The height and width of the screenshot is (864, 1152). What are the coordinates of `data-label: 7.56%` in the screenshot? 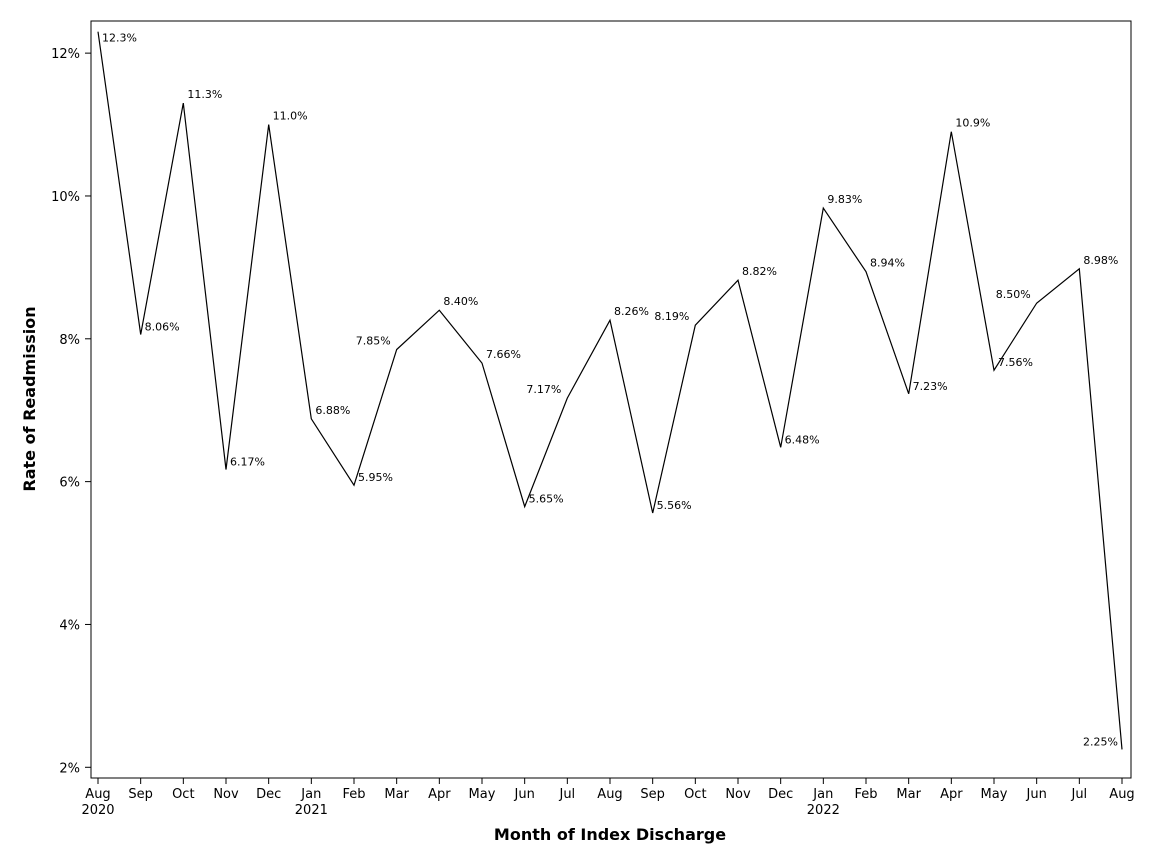 It's located at (1015, 362).